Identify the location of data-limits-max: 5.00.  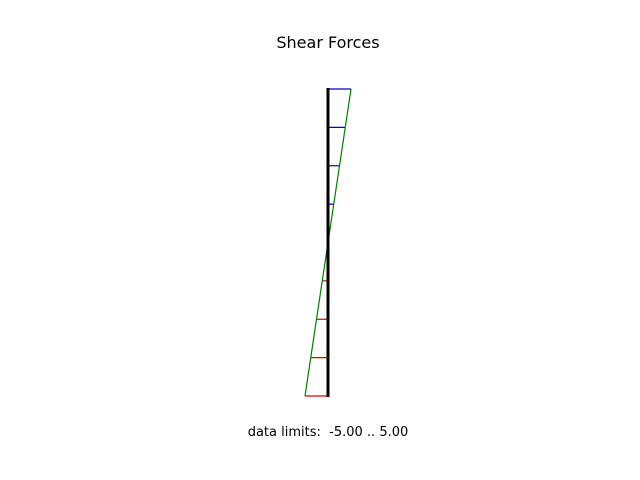
(394, 432).